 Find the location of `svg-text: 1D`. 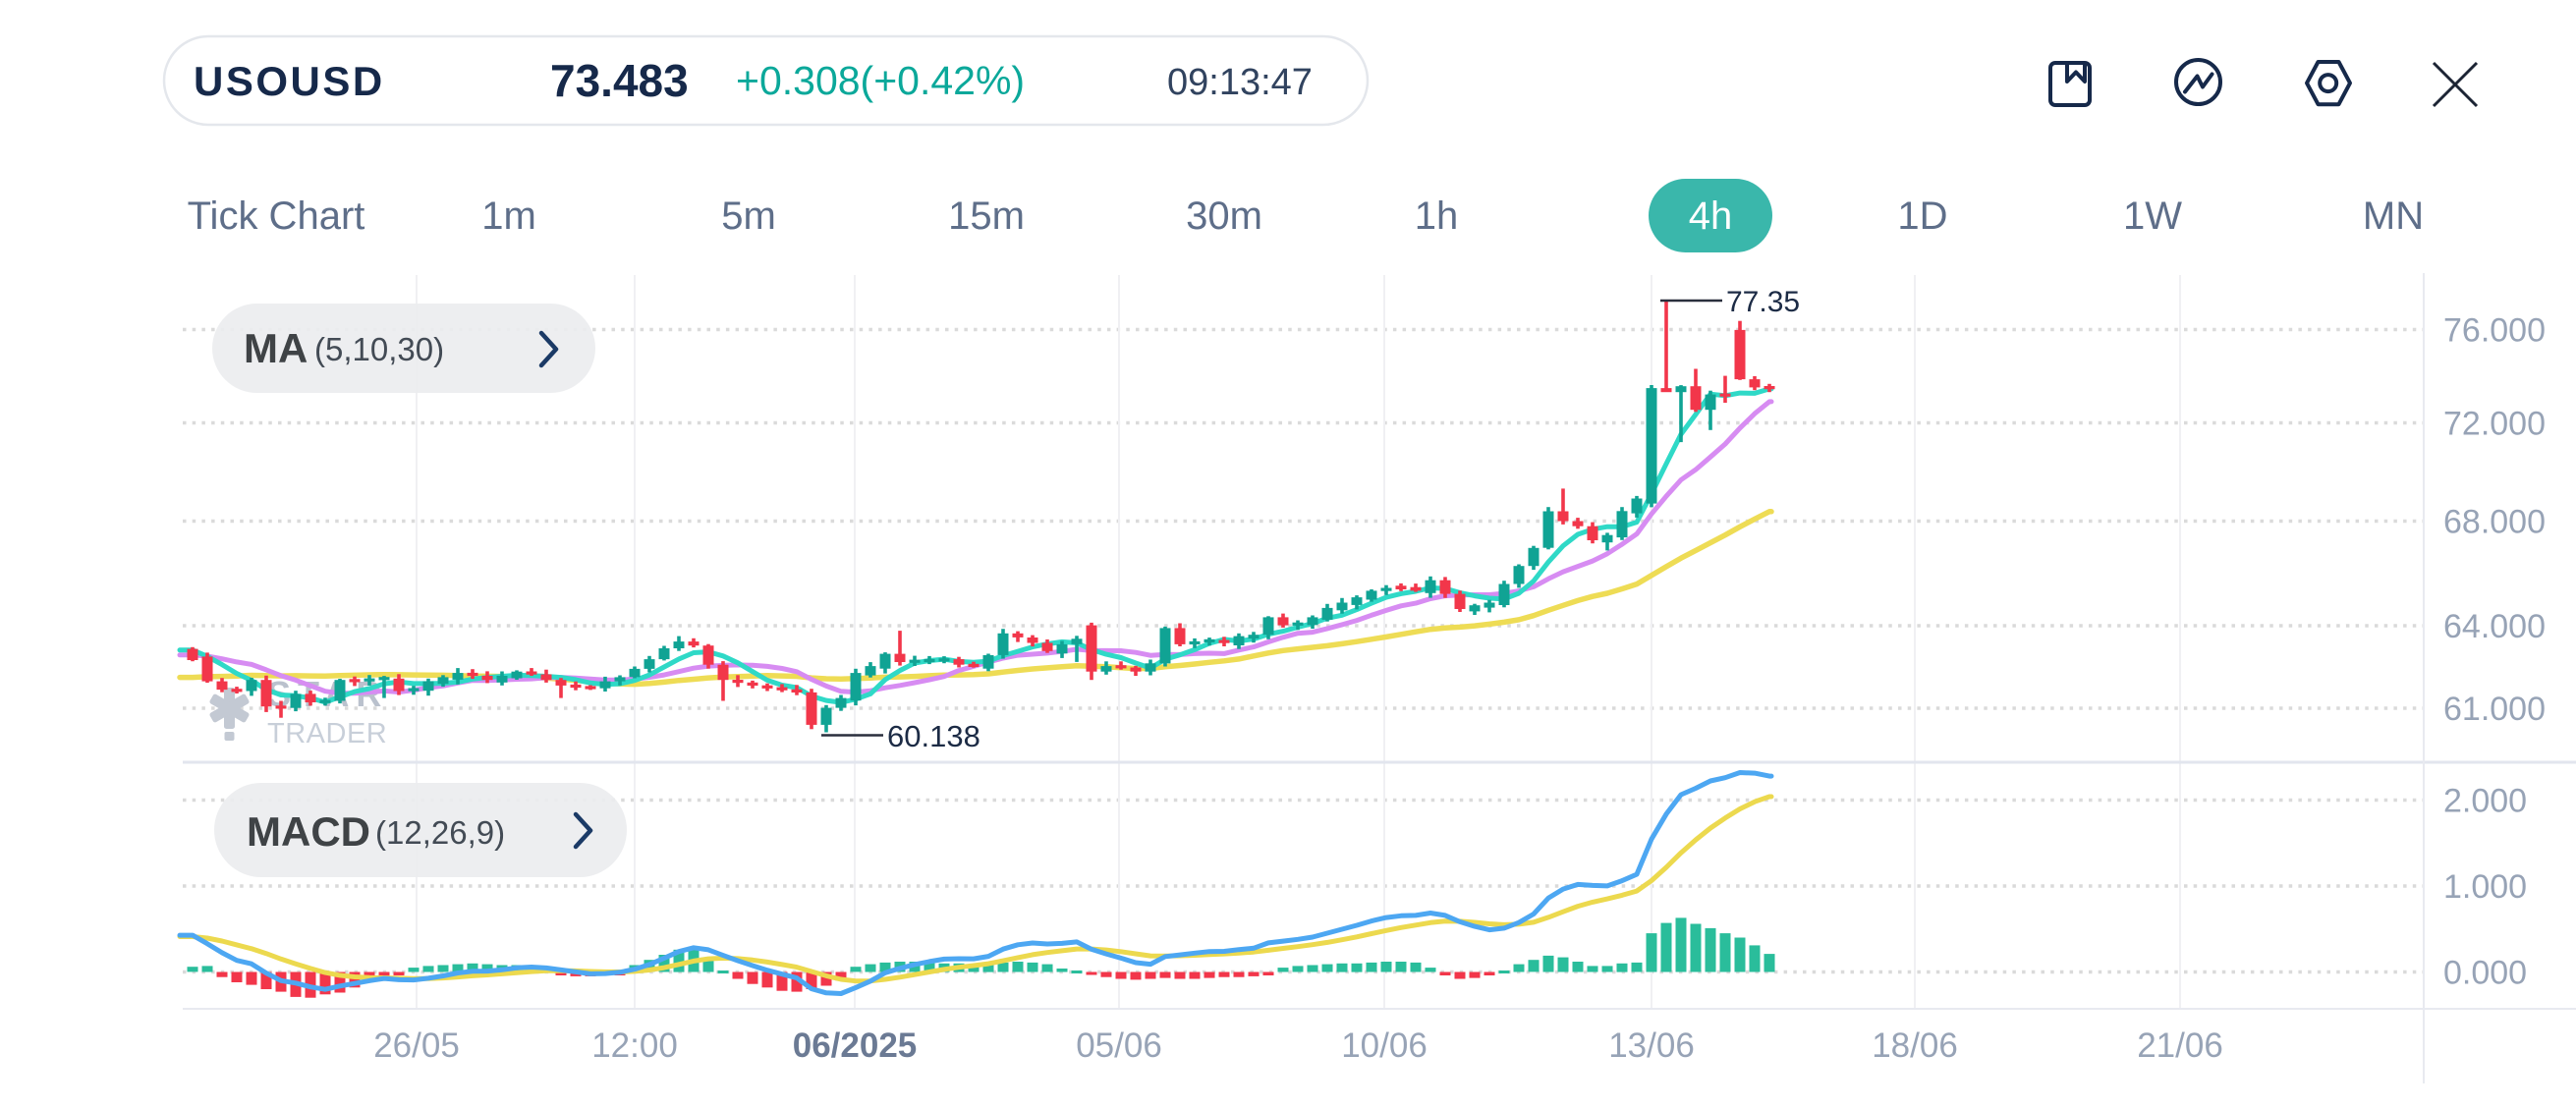

svg-text: 1D is located at coordinates (1922, 216).